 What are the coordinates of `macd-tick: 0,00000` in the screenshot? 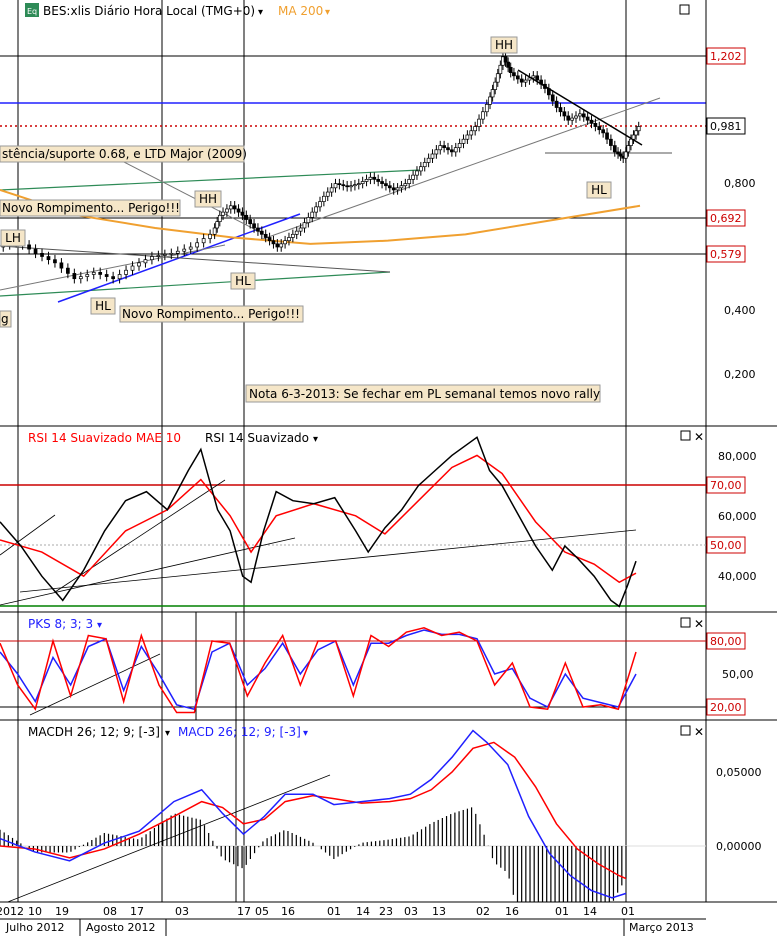 It's located at (739, 846).